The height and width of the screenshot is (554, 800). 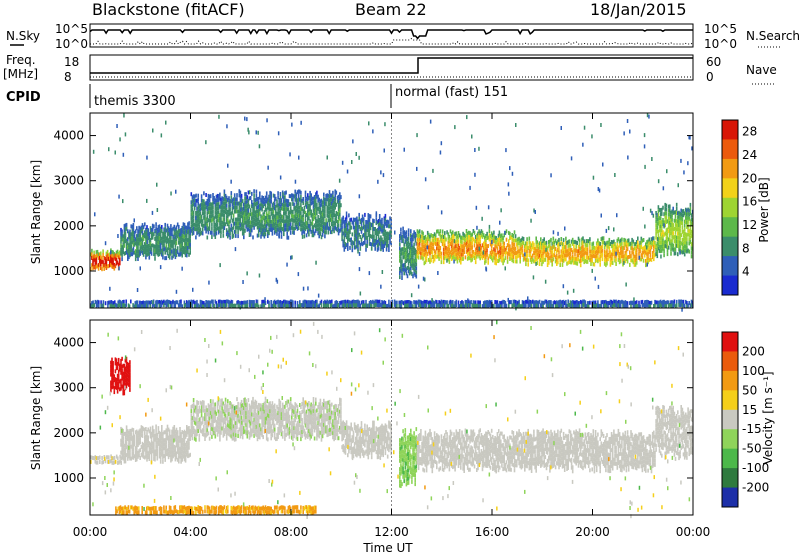 I want to click on y-tick-label: 2000, so click(x=68, y=226).